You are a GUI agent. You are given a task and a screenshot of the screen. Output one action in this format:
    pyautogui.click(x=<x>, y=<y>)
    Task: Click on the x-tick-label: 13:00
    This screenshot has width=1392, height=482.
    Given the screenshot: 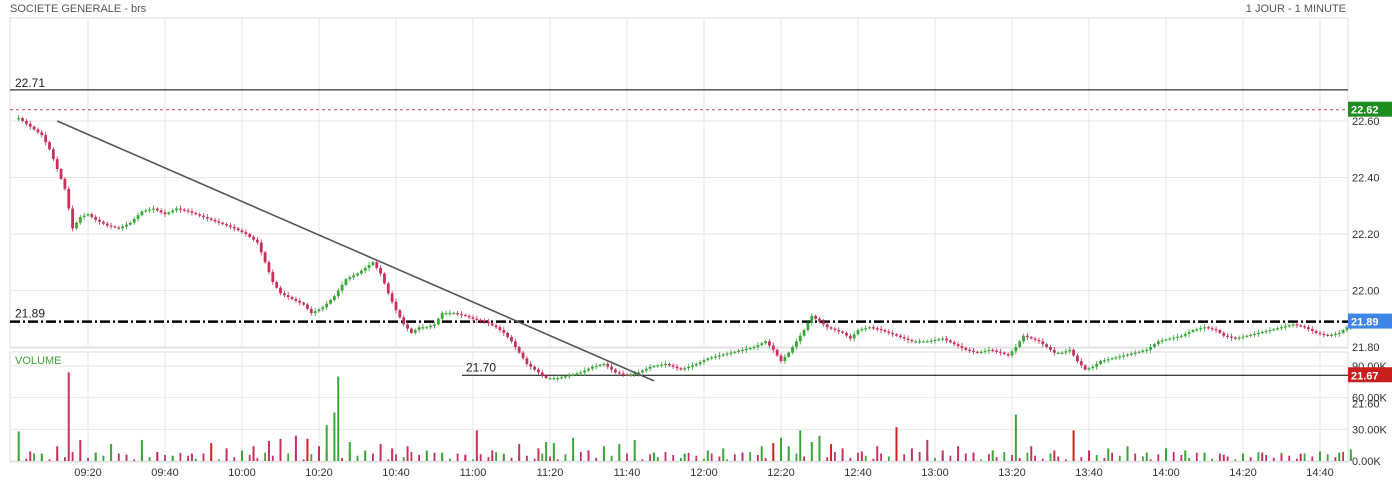 What is the action you would take?
    pyautogui.click(x=935, y=473)
    